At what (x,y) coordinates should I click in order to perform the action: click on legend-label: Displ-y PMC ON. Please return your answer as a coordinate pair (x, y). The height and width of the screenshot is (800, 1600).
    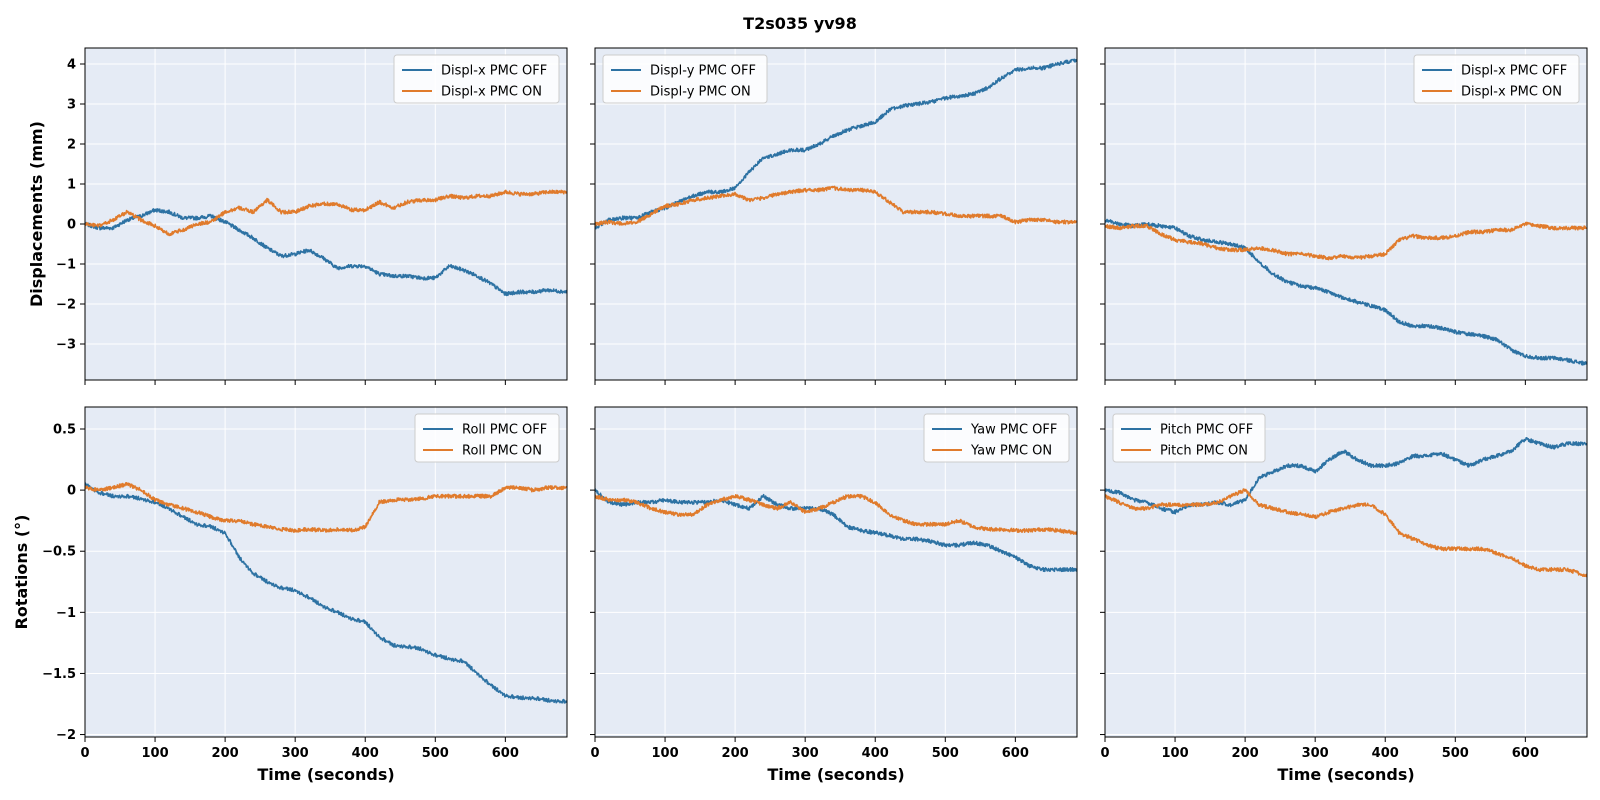
    Looking at the image, I should click on (700, 92).